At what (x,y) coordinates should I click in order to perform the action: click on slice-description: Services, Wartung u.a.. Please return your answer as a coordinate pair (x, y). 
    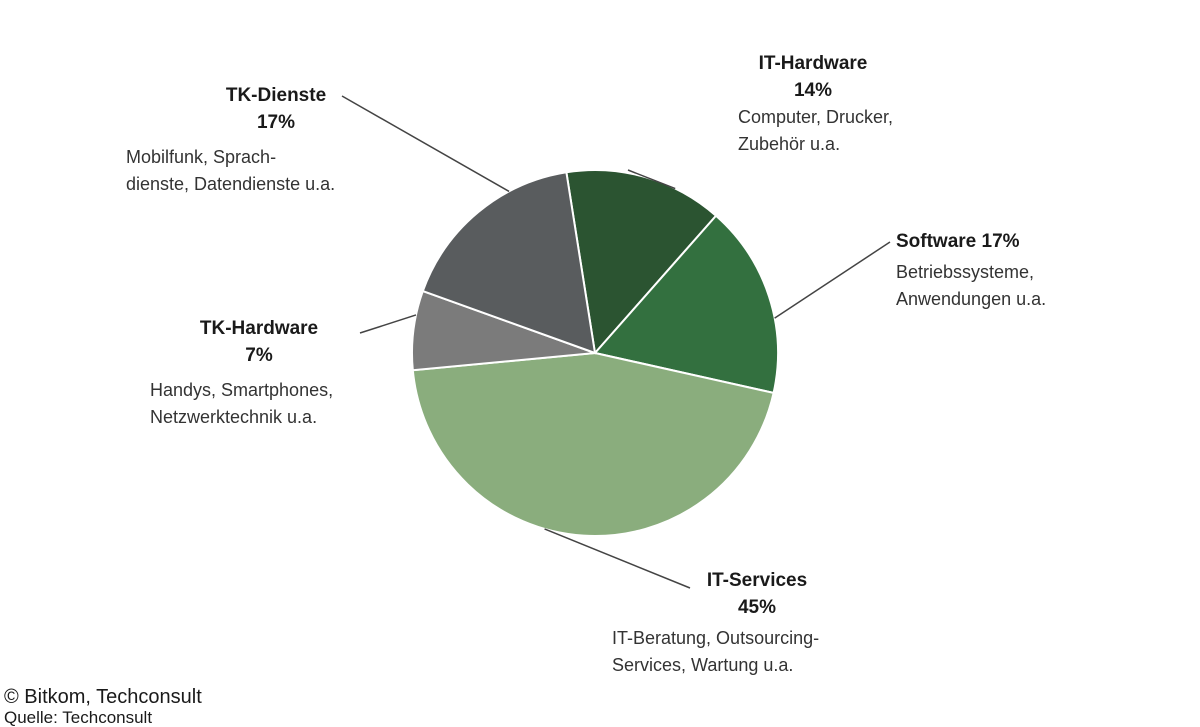
    Looking at the image, I should click on (703, 665).